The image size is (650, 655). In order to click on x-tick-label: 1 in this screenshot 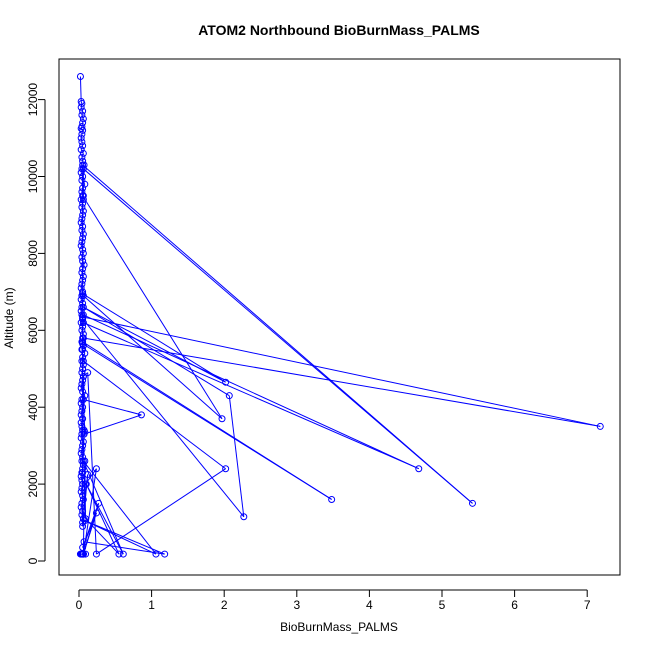, I will do `click(151, 605)`.